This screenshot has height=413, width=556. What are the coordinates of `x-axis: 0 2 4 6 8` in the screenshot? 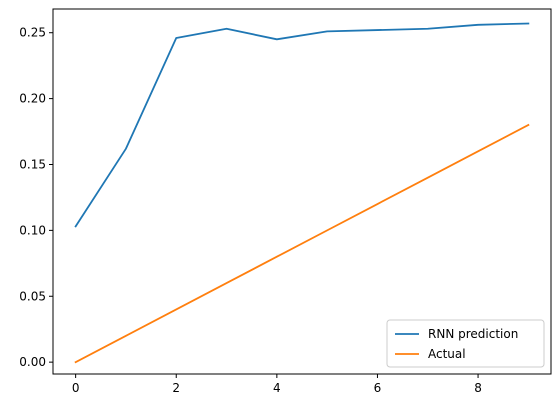 It's located at (277, 384).